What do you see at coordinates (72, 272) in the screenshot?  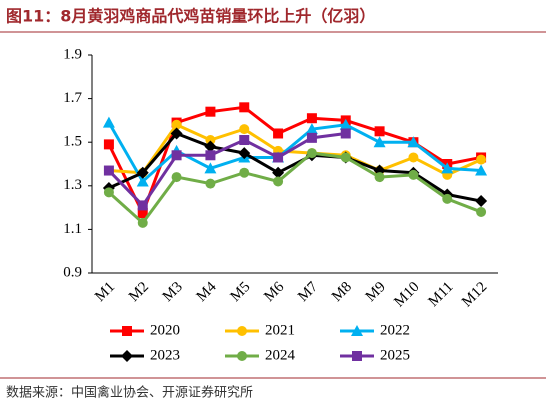 I see `y-tick-label: 0.9` at bounding box center [72, 272].